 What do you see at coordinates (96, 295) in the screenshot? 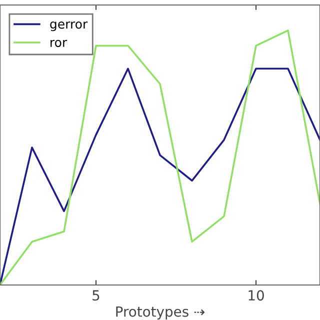
I see `x-tick-label: 5` at bounding box center [96, 295].